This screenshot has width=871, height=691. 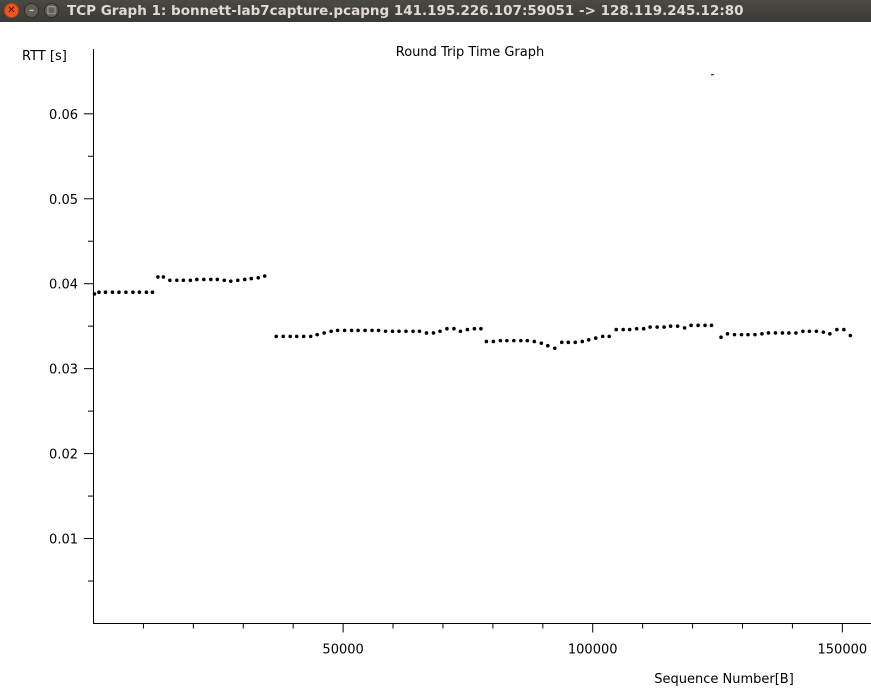 I want to click on x-tick-label: 100000, so click(x=593, y=650).